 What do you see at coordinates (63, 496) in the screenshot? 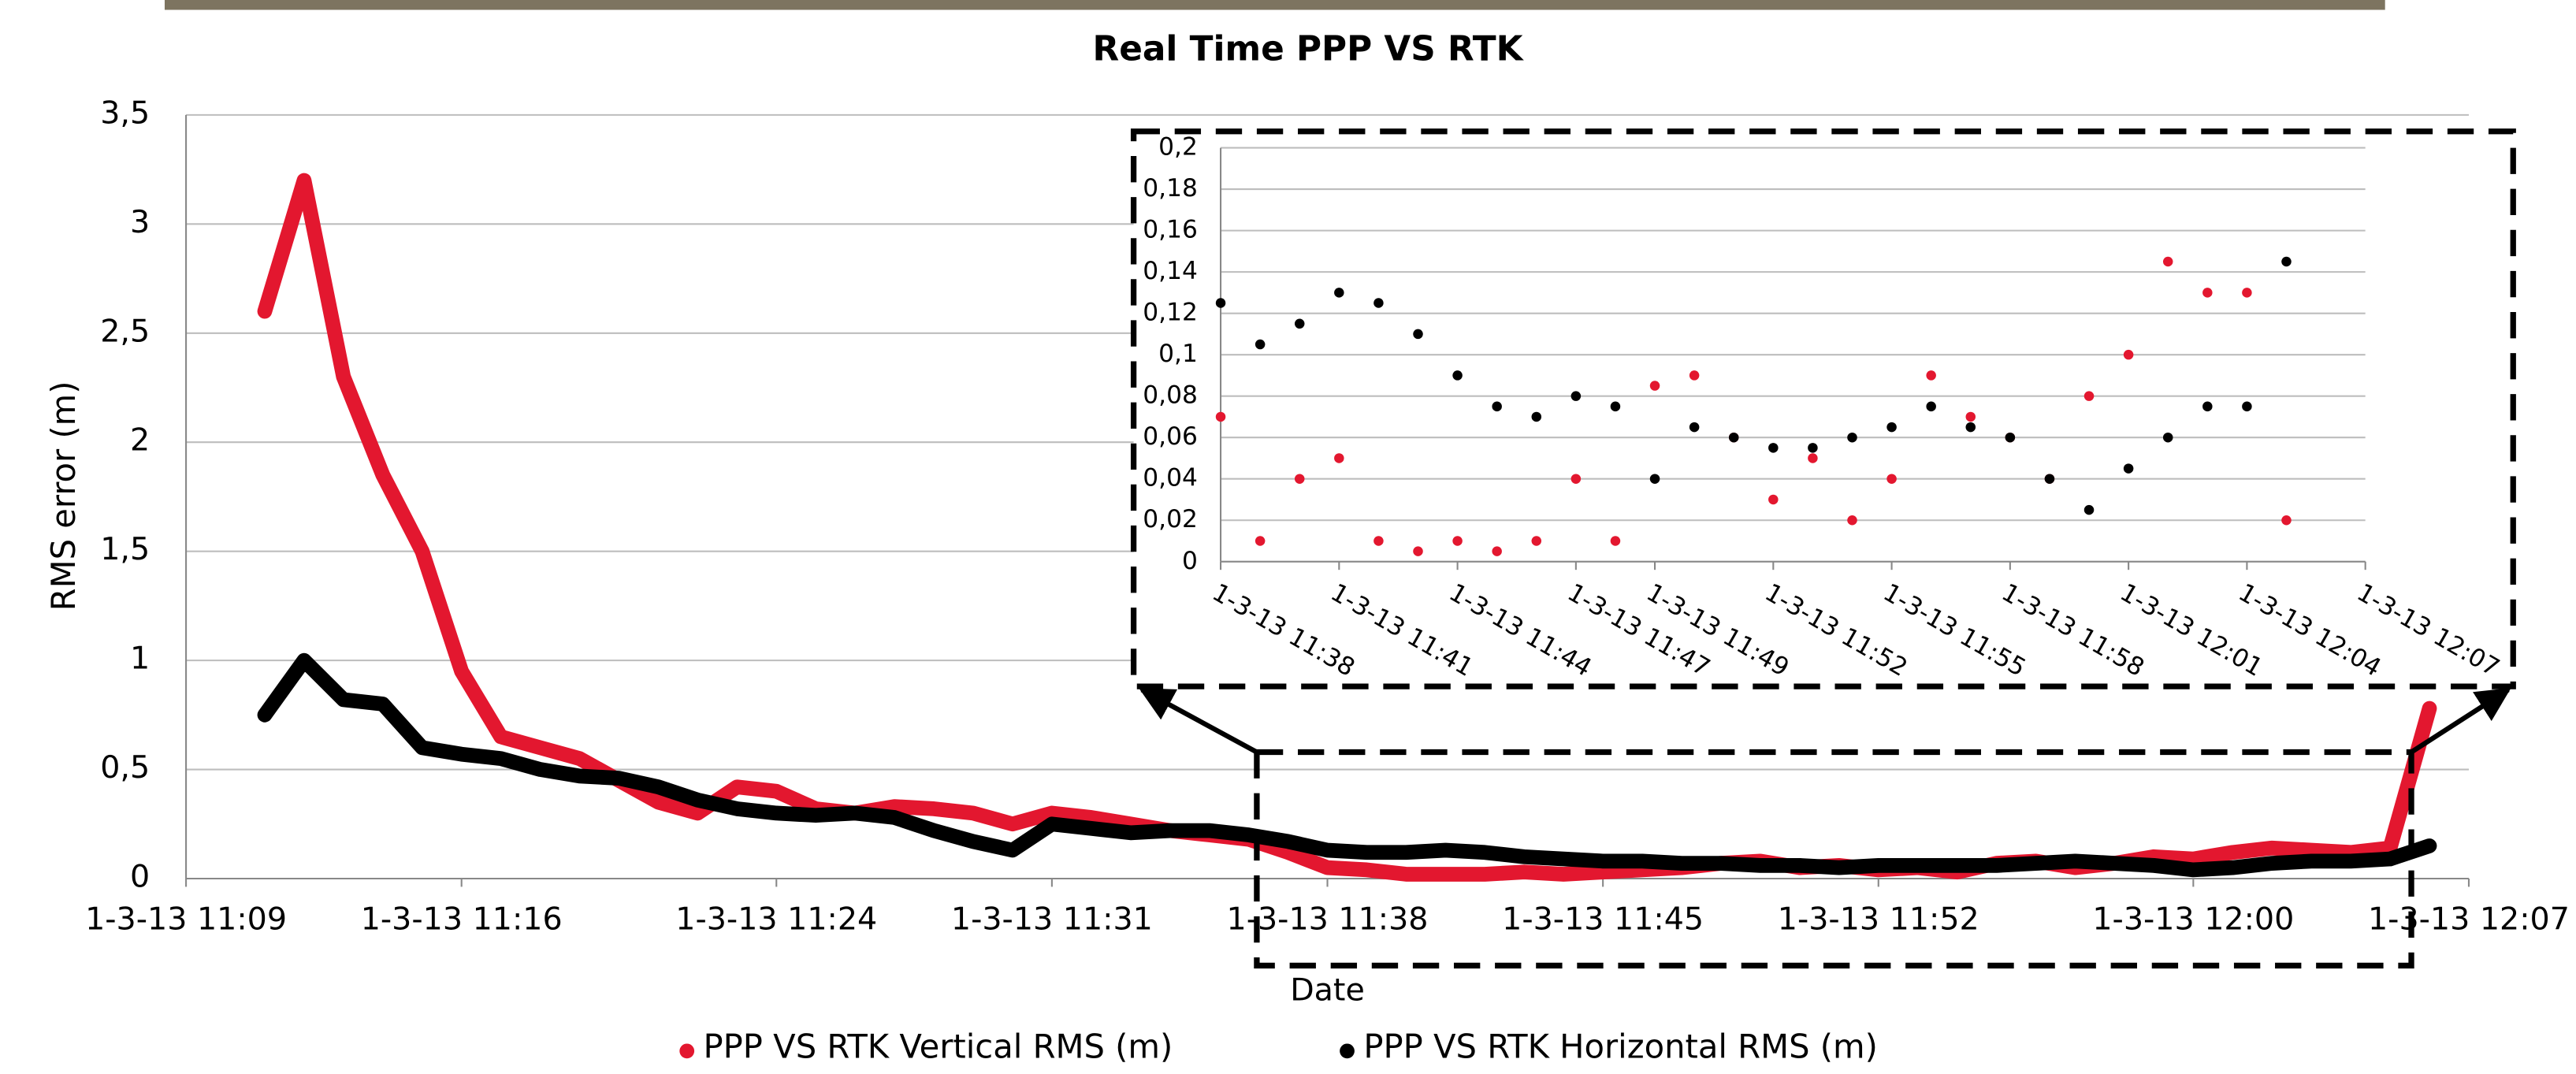
I see `y-axis-label: RMS error (m)` at bounding box center [63, 496].